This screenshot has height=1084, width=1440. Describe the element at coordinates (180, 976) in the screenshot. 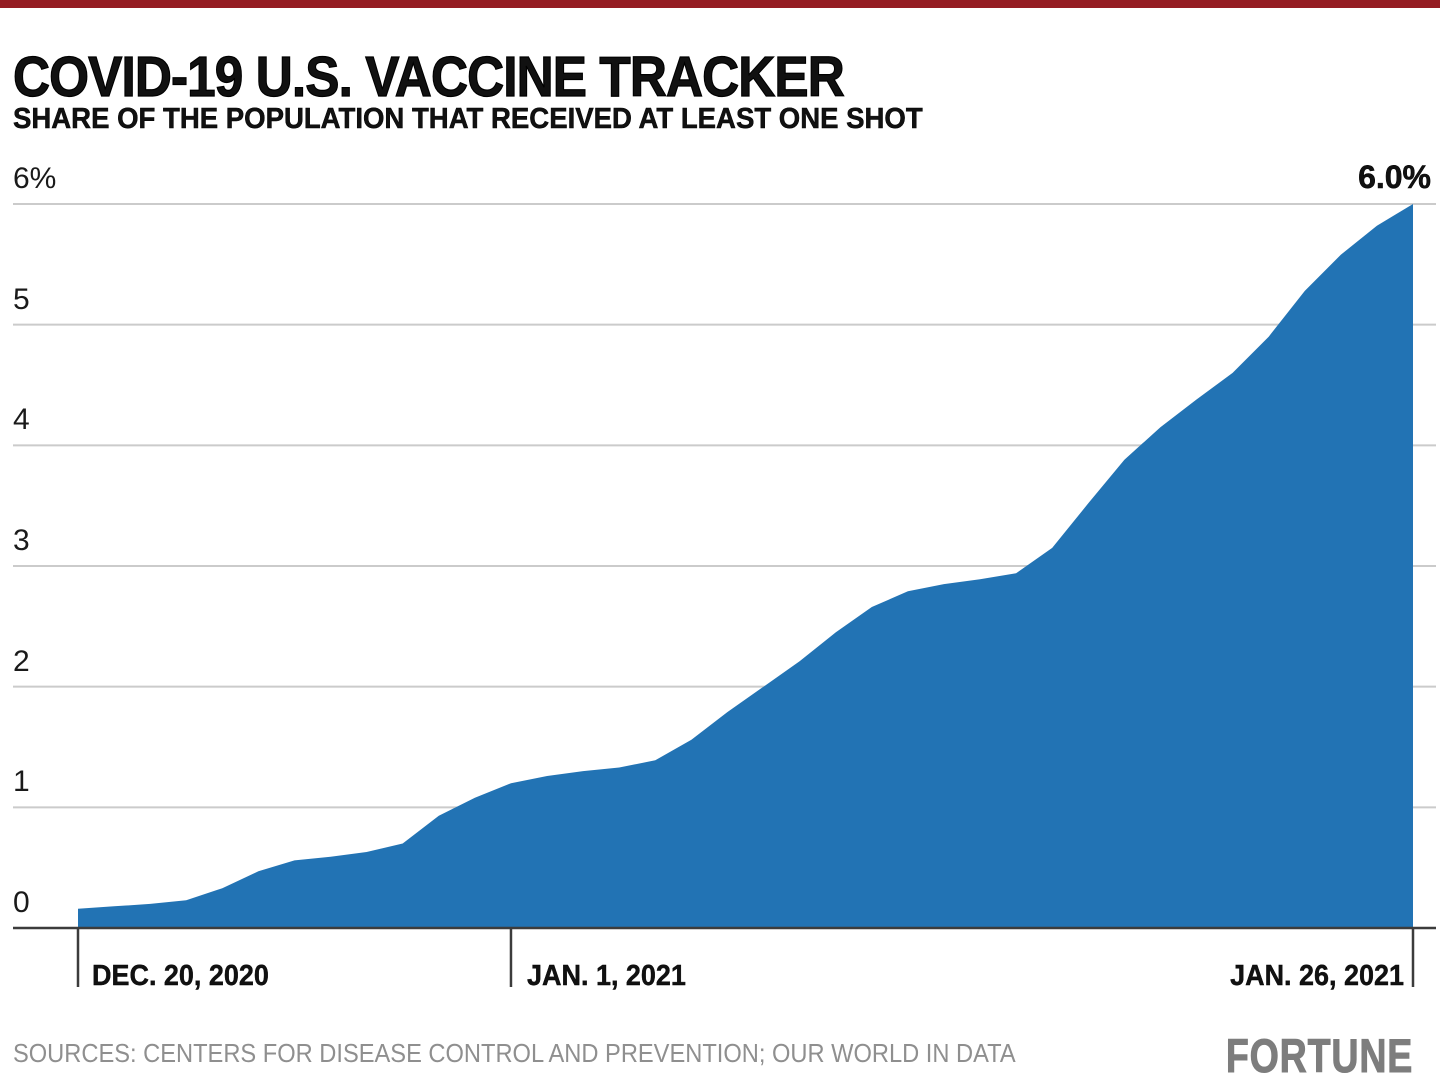

I see `x-axis-tick-label-dec20: DEC. 20, 2020` at that location.